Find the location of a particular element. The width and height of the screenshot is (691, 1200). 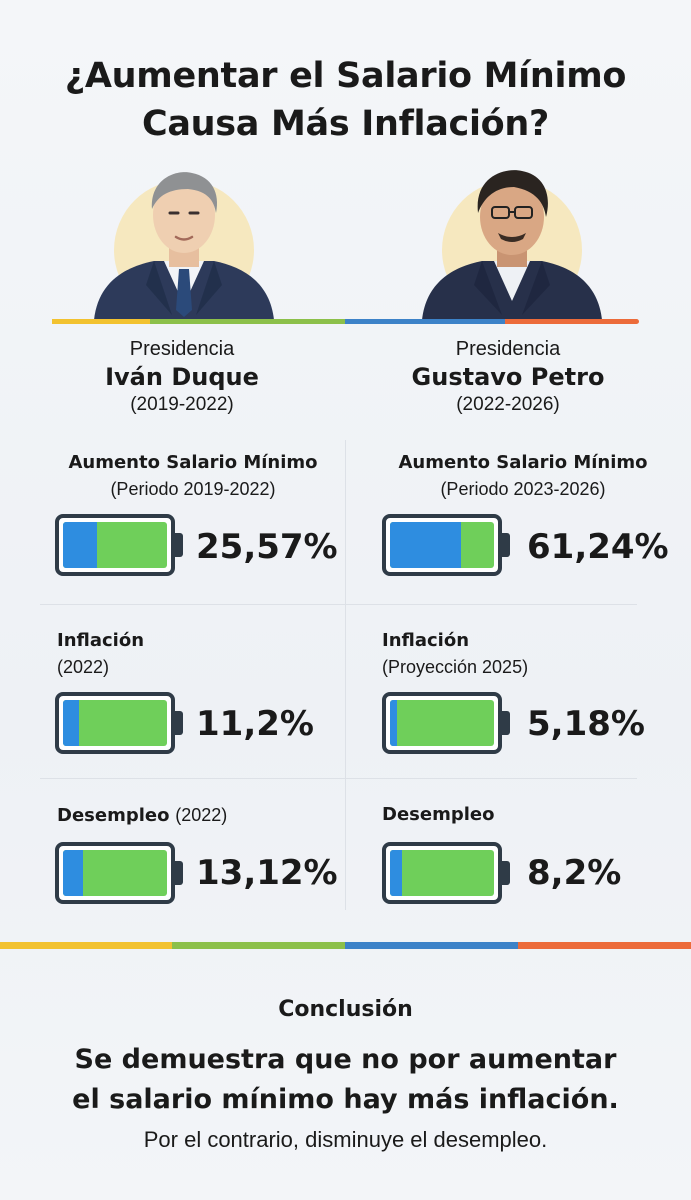

column-divider is located at coordinates (345, 675).